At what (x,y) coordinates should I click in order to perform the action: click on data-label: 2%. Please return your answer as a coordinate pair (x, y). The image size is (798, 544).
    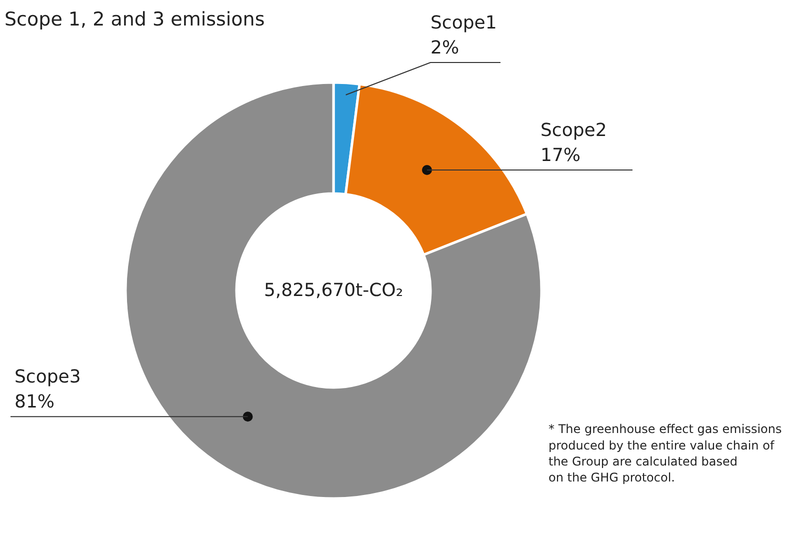
    Looking at the image, I should click on (445, 48).